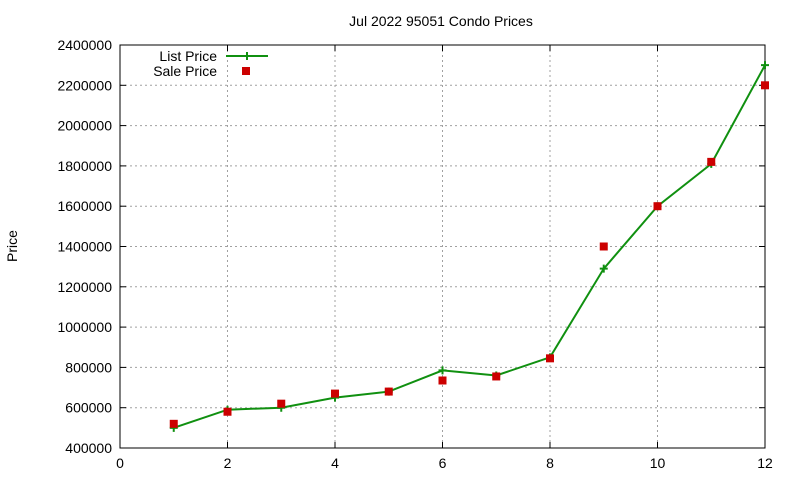  Describe the element at coordinates (88, 408) in the screenshot. I see `y-tick-label: 600000` at that location.